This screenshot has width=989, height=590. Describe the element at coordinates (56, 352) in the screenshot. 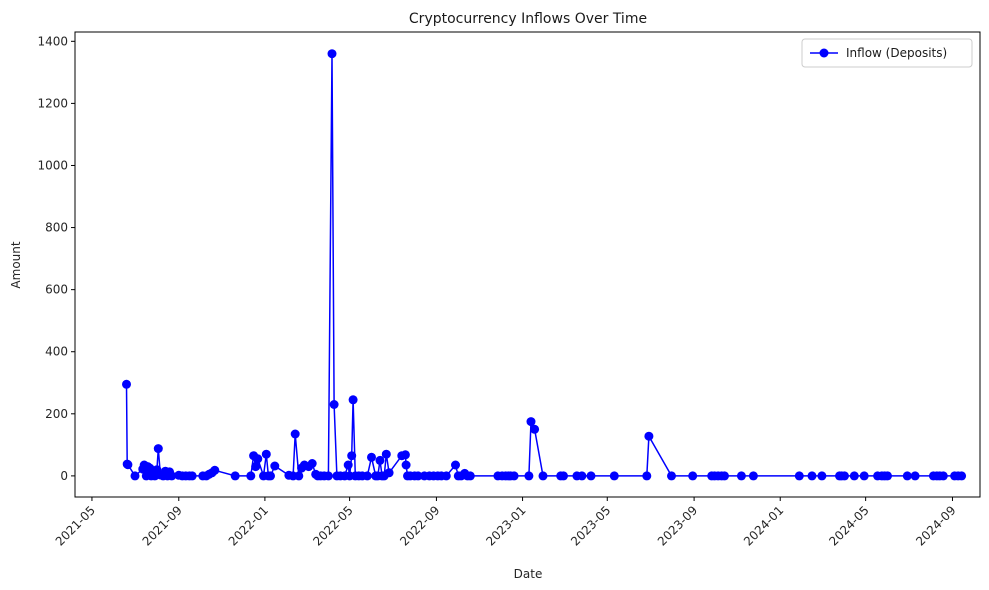

I see `y-tick-label: 400` at that location.